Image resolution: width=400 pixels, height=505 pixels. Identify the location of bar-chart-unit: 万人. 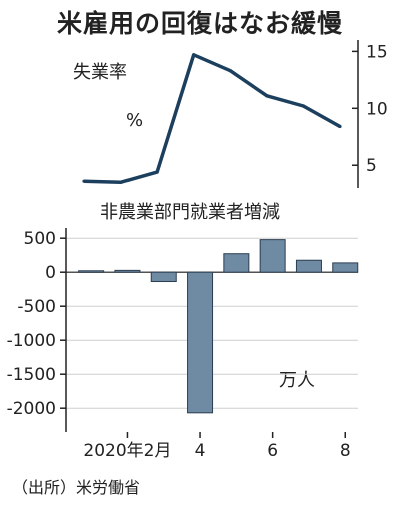
(297, 380).